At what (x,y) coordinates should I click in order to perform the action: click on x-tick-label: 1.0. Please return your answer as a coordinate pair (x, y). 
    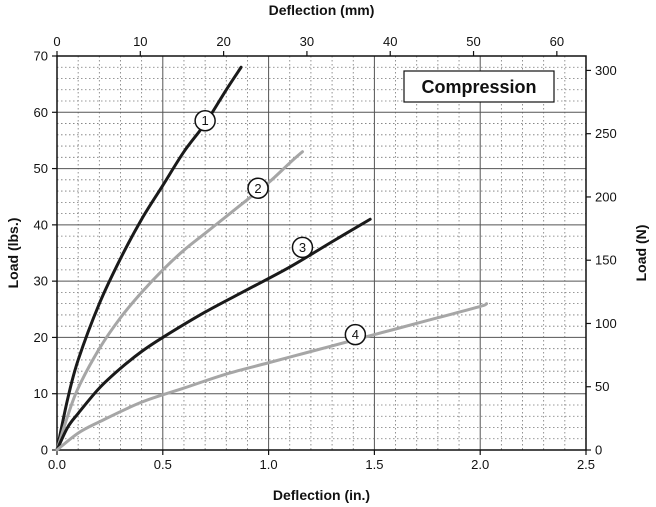
    Looking at the image, I should click on (269, 464).